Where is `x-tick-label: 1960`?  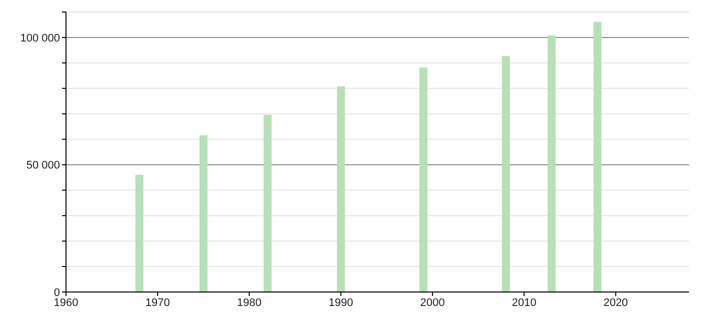
x-tick-label: 1960 is located at coordinates (66, 302).